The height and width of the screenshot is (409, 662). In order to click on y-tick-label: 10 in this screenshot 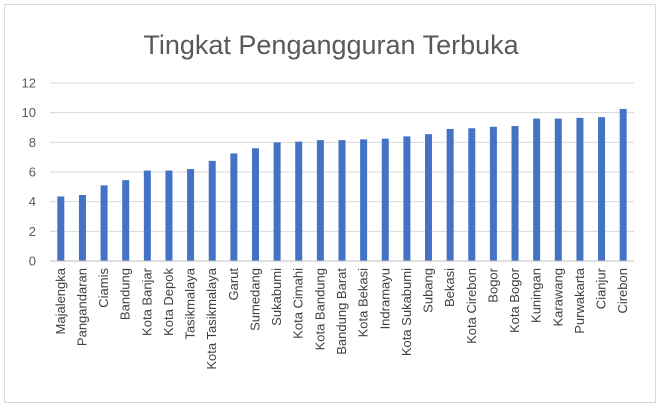, I will do `click(29, 112)`.